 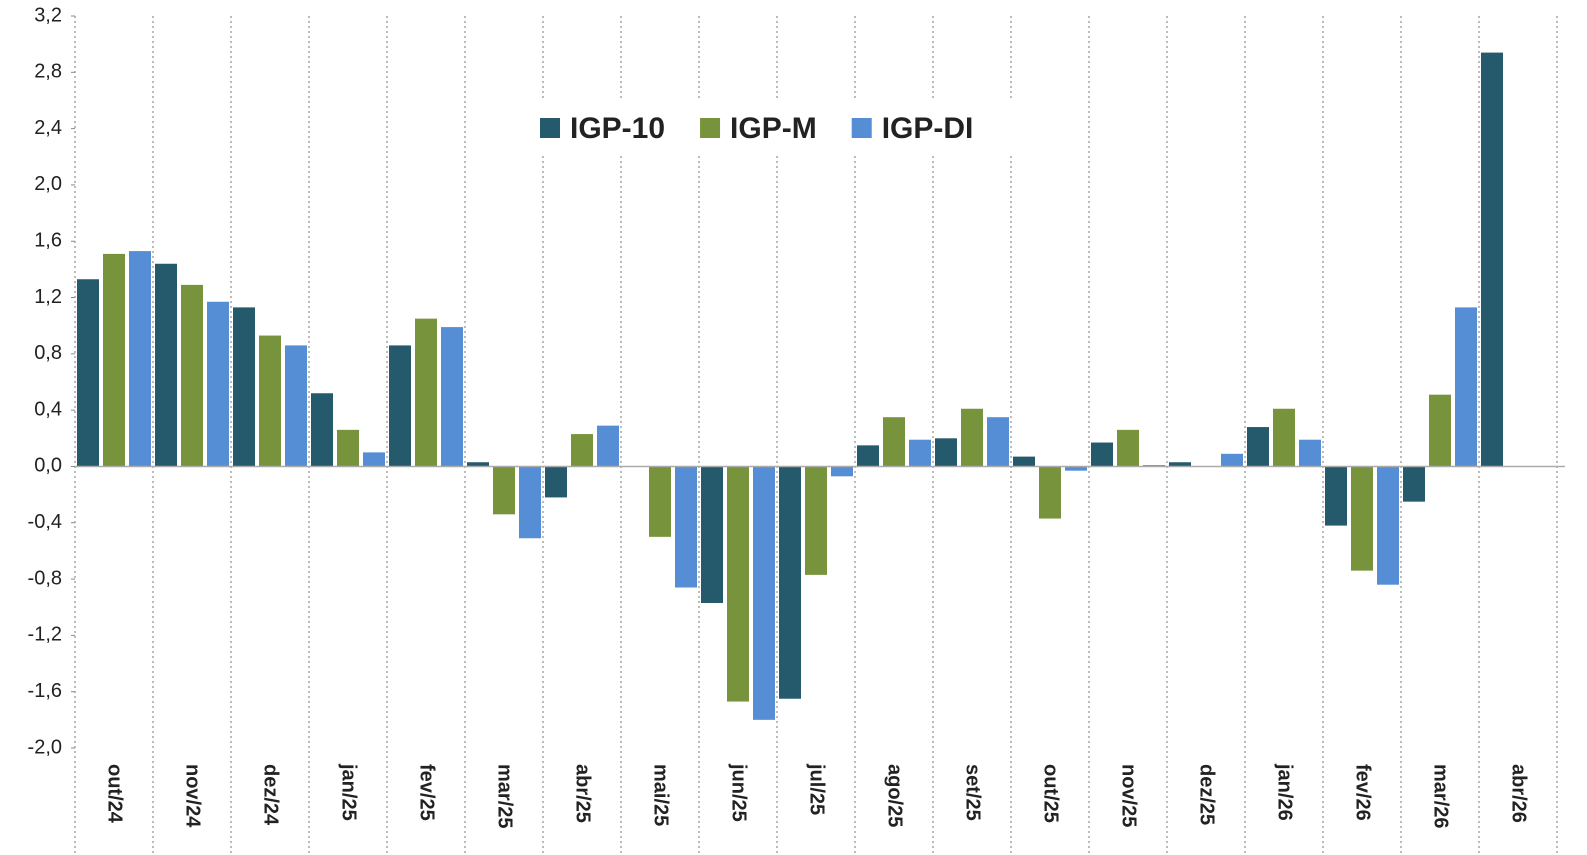 What do you see at coordinates (45, 578) in the screenshot?
I see `y-tick-label: -0,8` at bounding box center [45, 578].